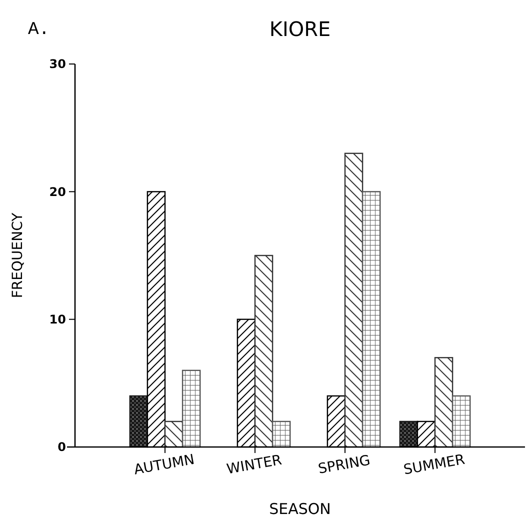  Describe the element at coordinates (164, 465) in the screenshot. I see `x-tick-label: AUTUMN` at that location.